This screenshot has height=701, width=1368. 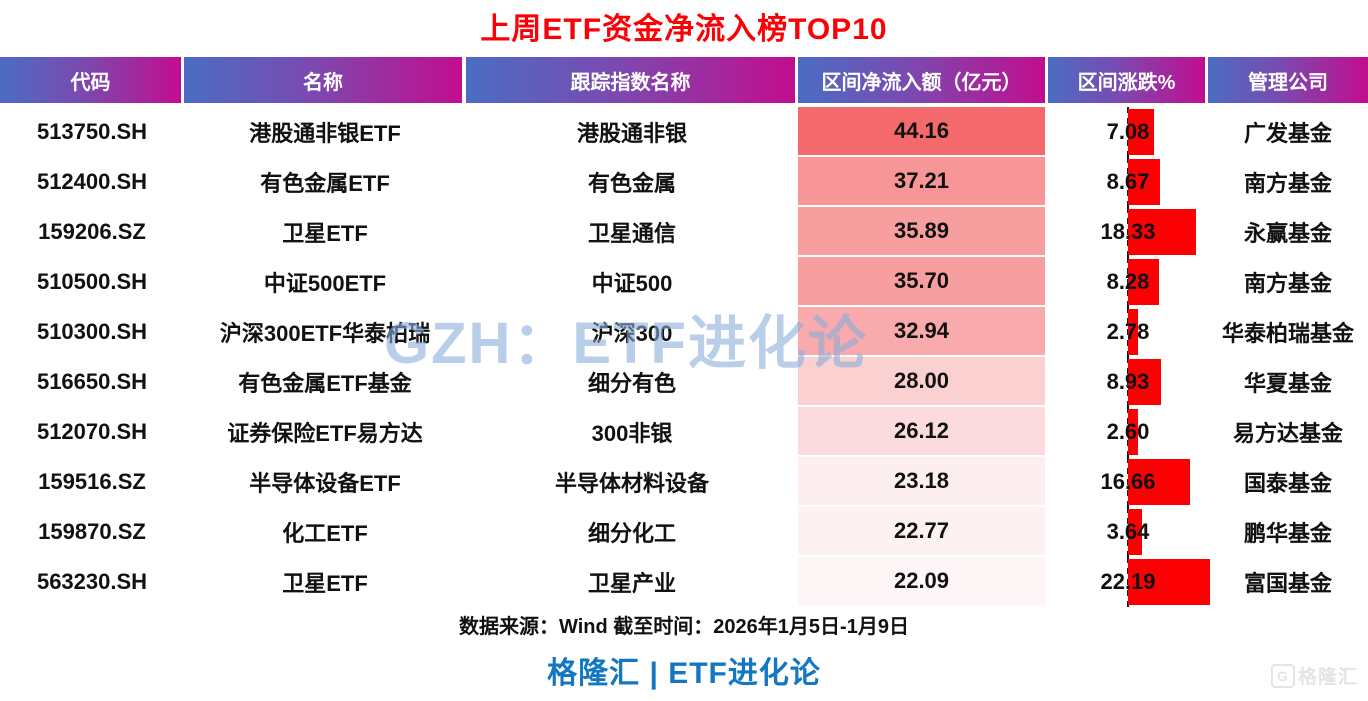 I want to click on cell-pct-change: 18.33, so click(x=1128, y=232).